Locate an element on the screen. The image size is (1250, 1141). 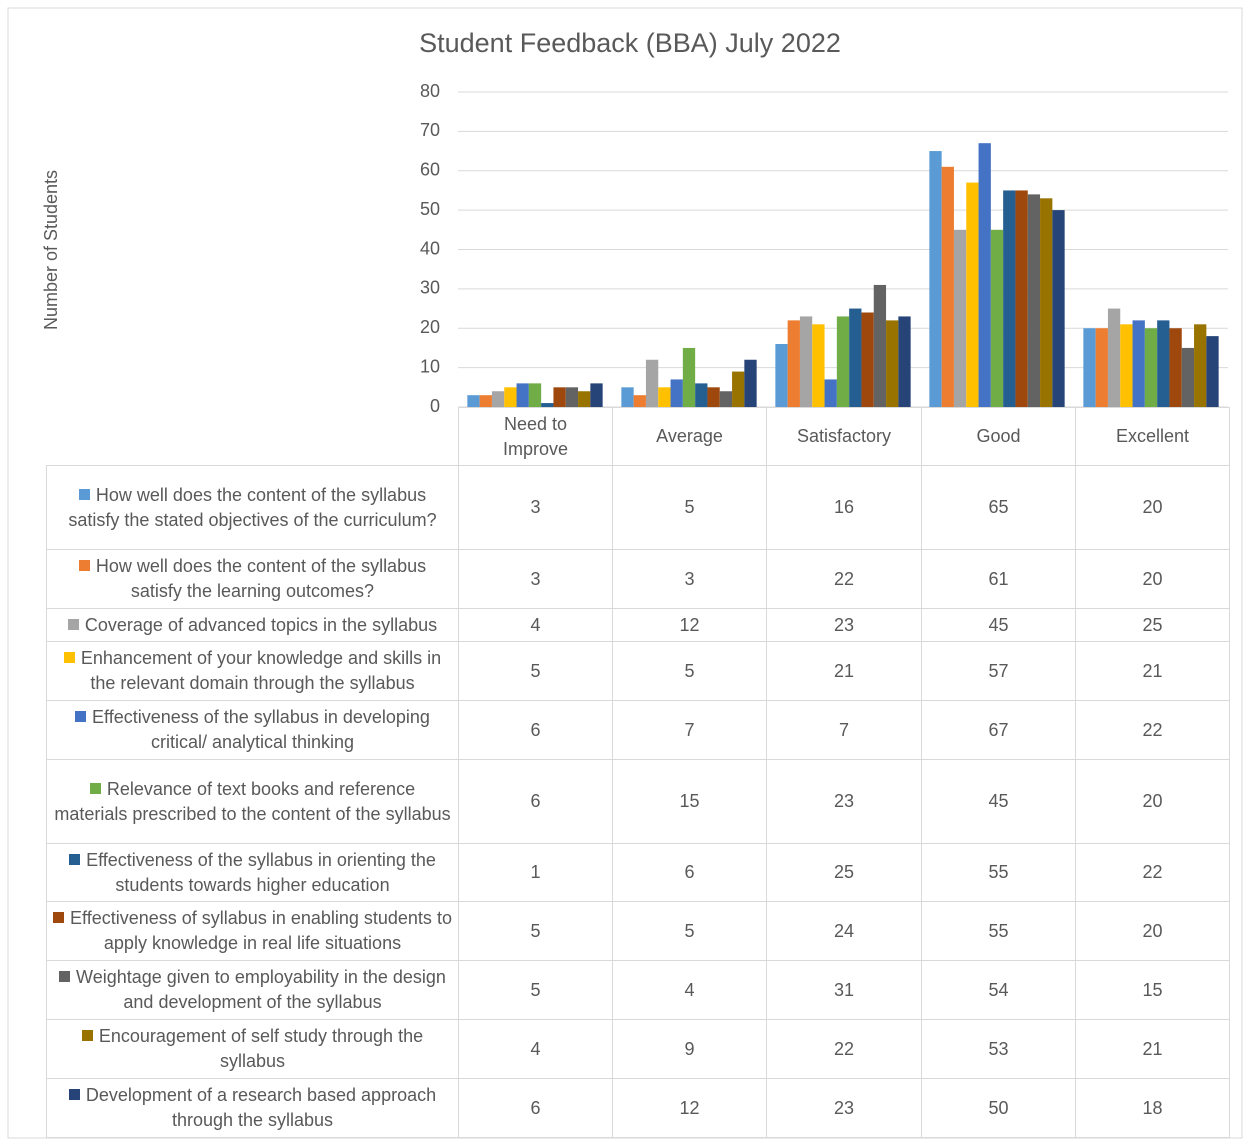
value-cell: 18 is located at coordinates (1153, 1108).